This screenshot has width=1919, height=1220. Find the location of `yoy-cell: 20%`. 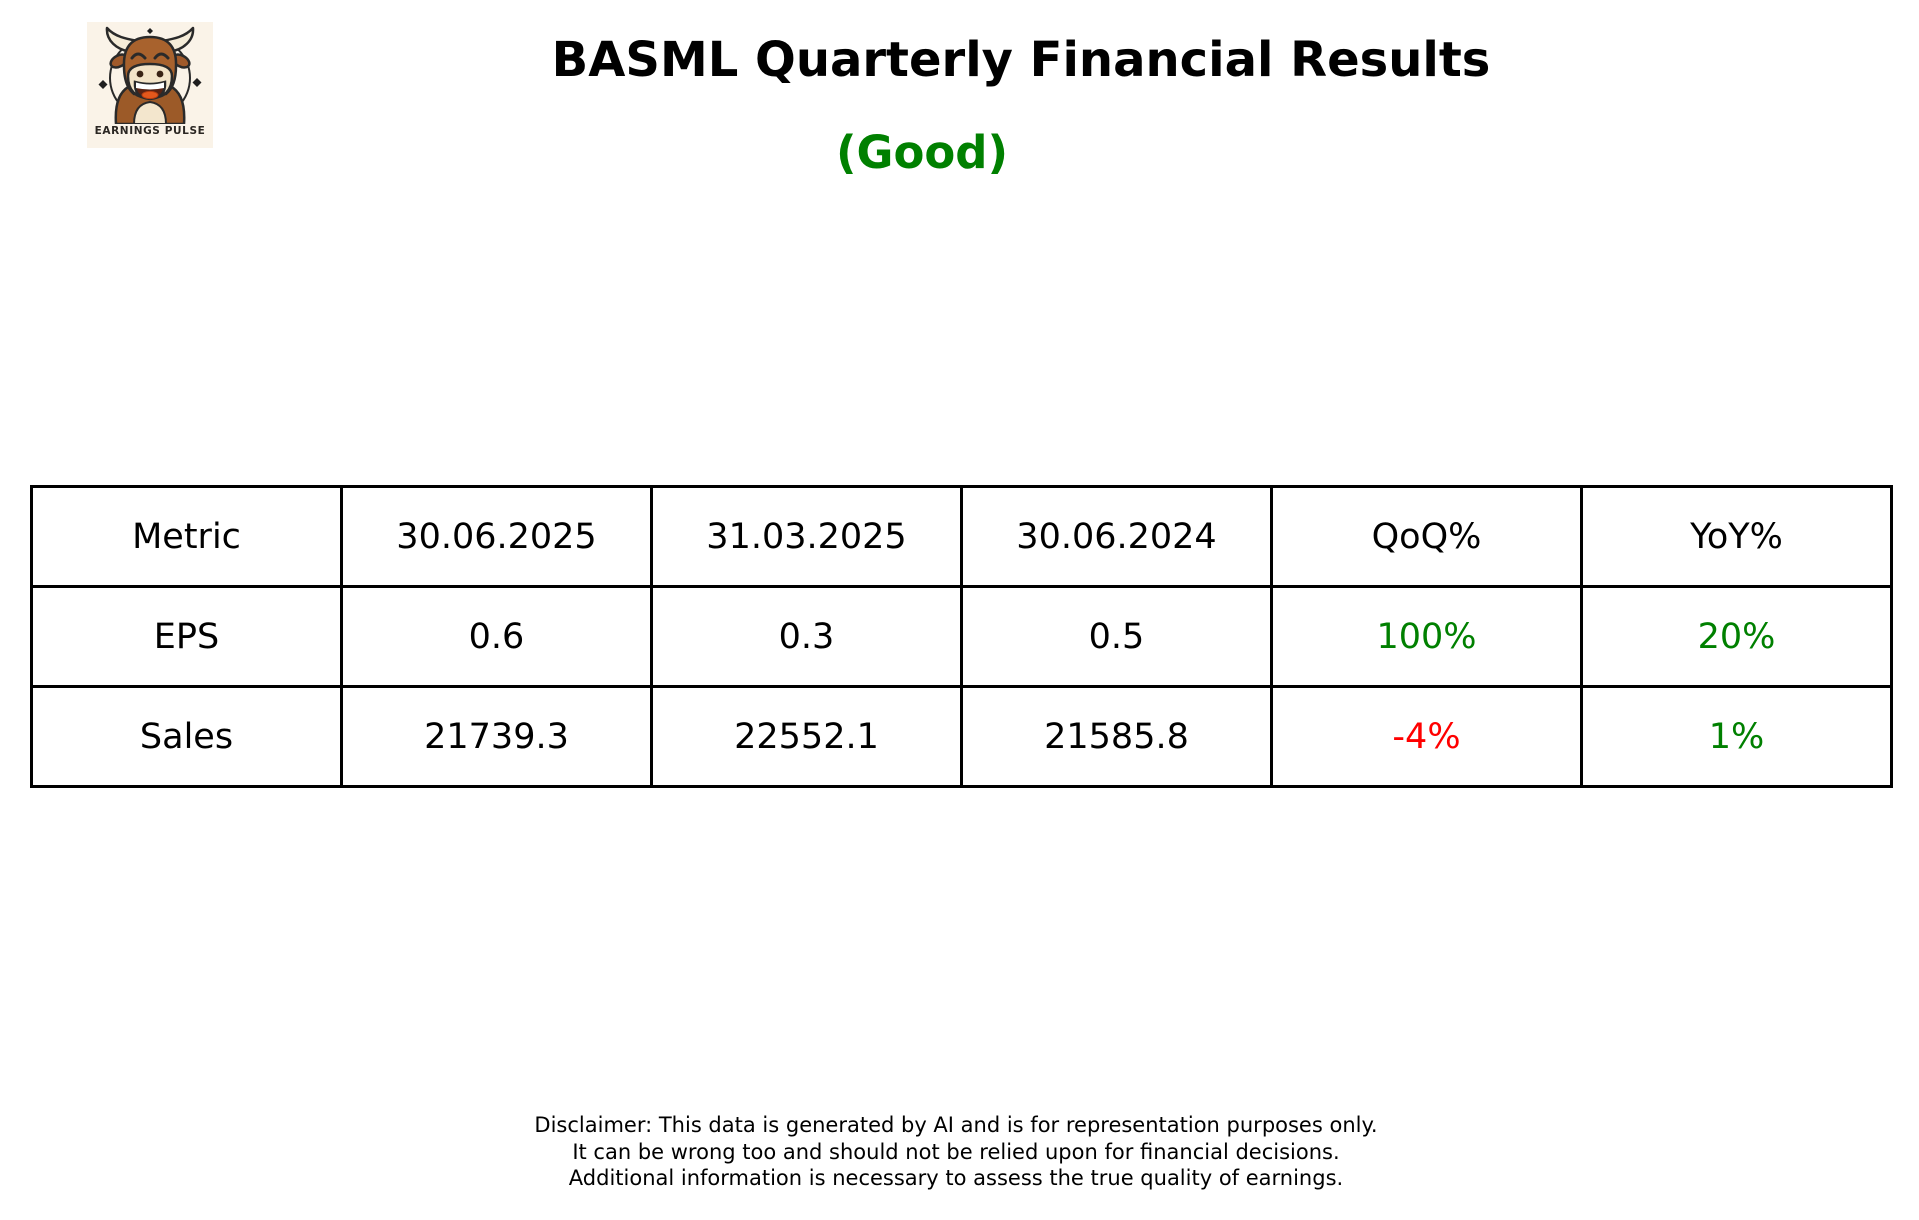

yoy-cell: 20% is located at coordinates (1736, 636).